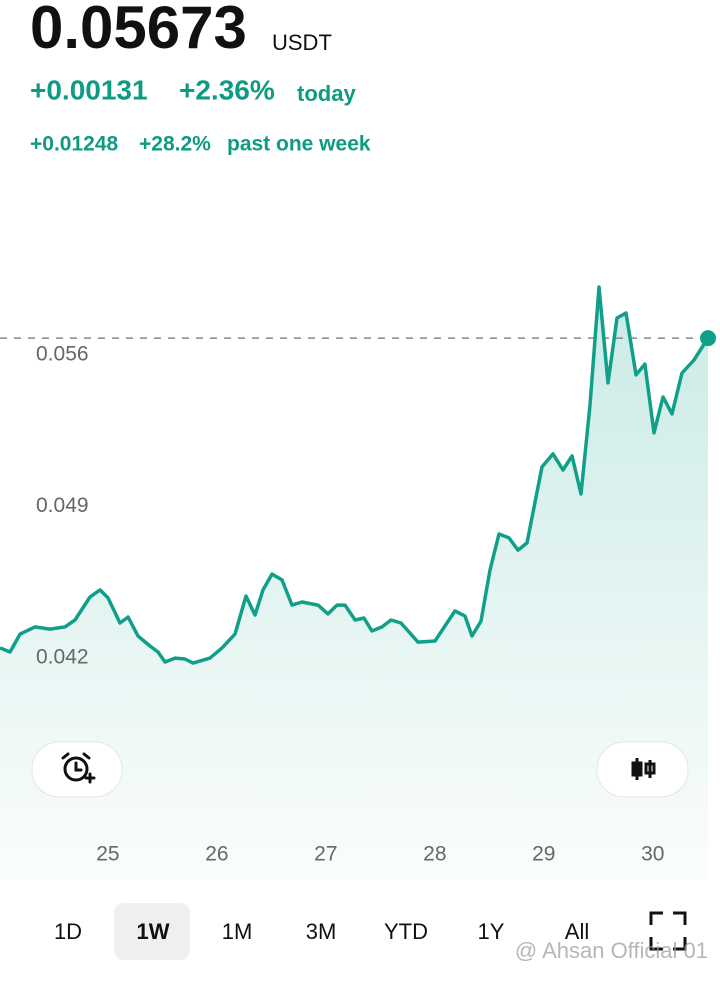 This screenshot has height=981, width=720. What do you see at coordinates (237, 931) in the screenshot?
I see `time-range-tab: 1M` at bounding box center [237, 931].